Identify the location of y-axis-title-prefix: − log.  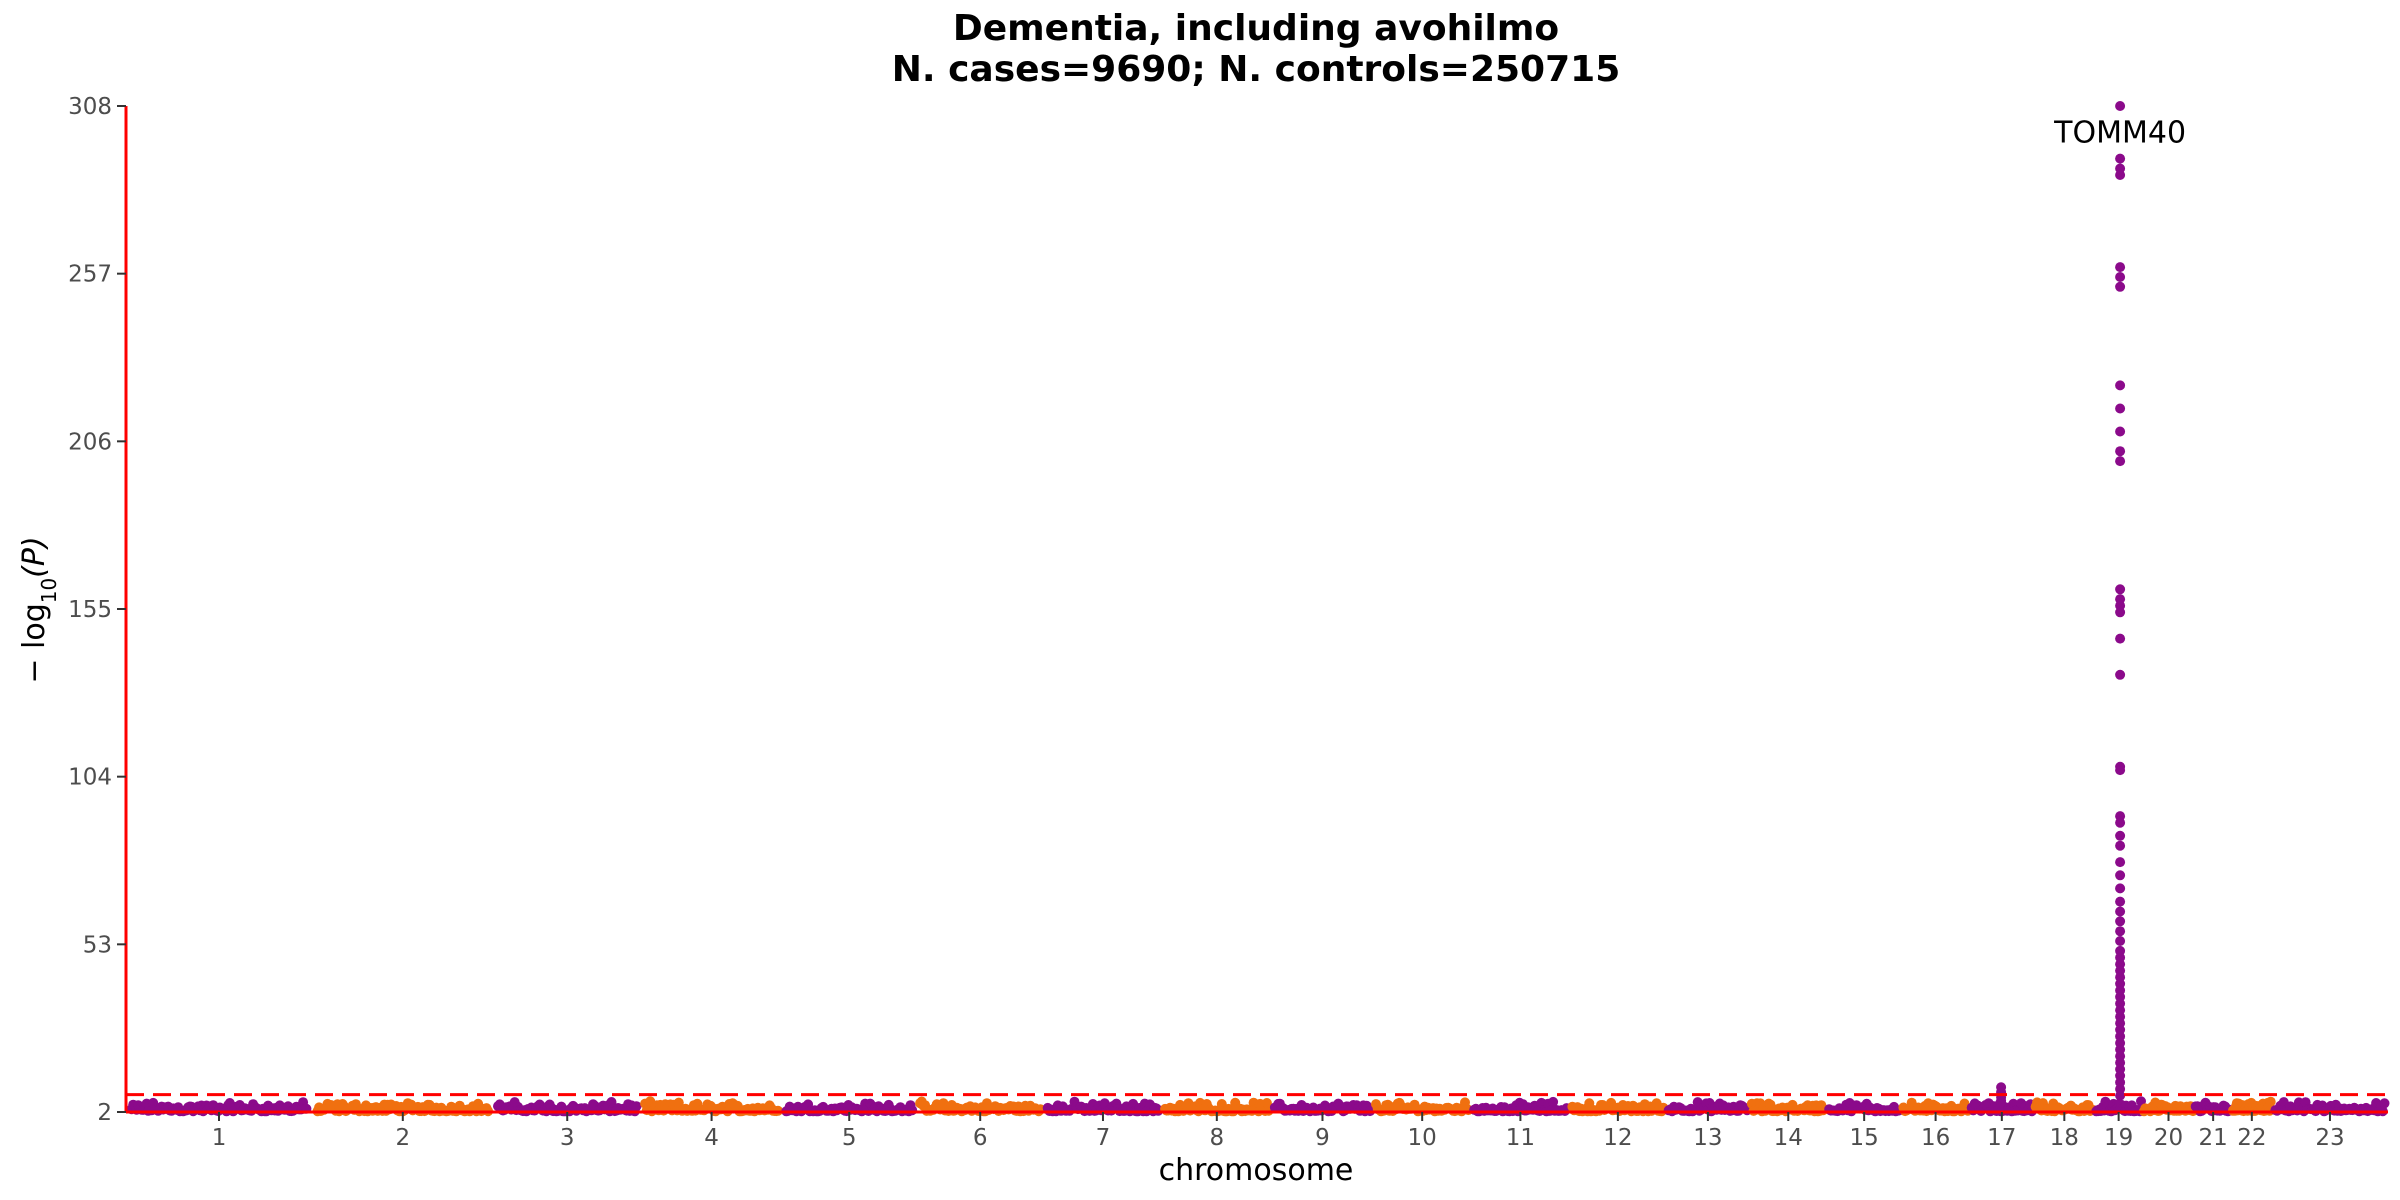
(34, 643).